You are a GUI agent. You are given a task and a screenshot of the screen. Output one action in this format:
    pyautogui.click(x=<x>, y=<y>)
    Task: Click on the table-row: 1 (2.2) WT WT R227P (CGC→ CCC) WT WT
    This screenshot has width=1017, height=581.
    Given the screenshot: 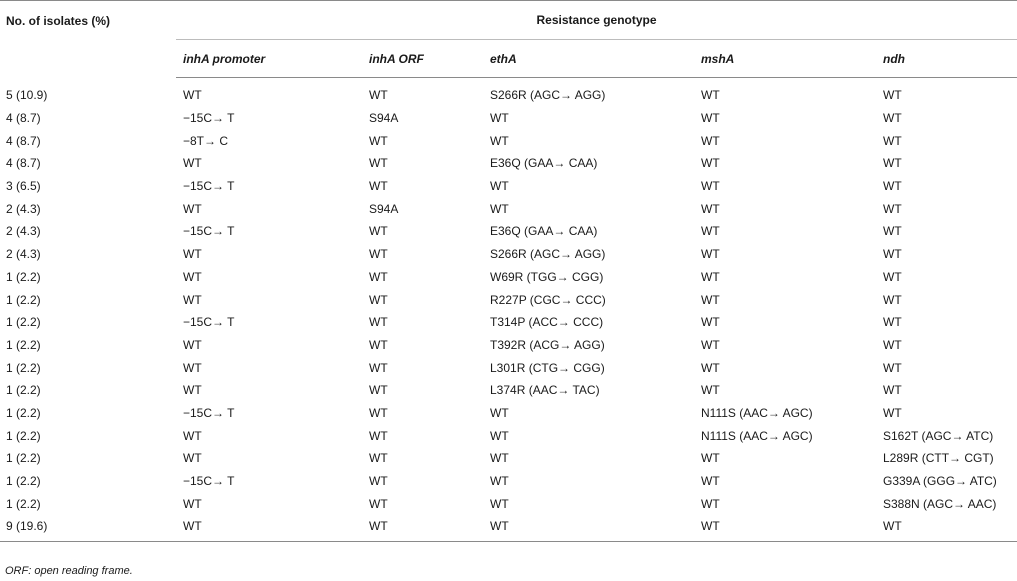 What is the action you would take?
    pyautogui.click(x=508, y=299)
    